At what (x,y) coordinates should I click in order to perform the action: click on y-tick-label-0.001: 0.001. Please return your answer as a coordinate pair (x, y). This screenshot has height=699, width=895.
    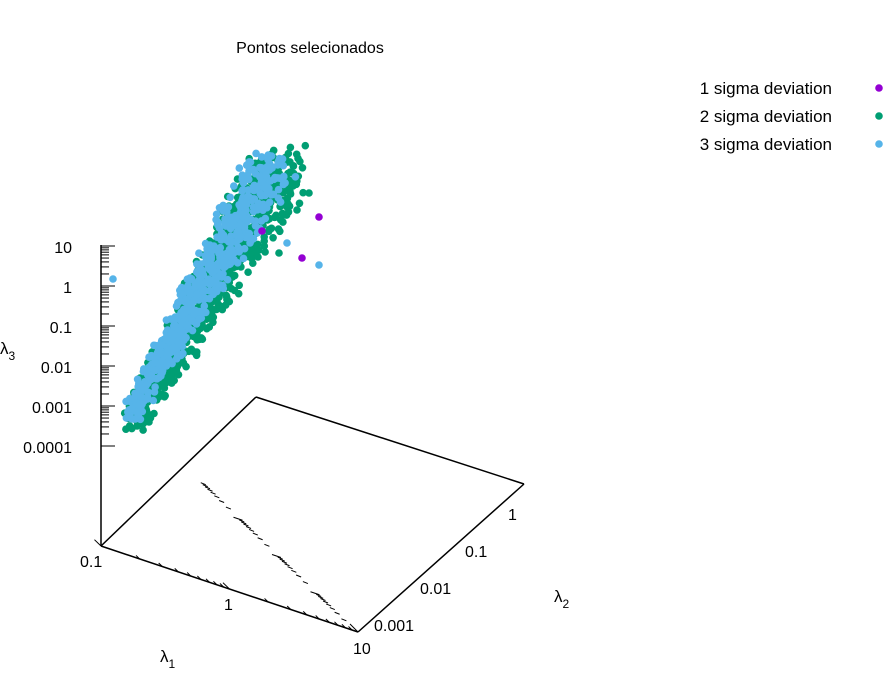
    Looking at the image, I should click on (394, 626).